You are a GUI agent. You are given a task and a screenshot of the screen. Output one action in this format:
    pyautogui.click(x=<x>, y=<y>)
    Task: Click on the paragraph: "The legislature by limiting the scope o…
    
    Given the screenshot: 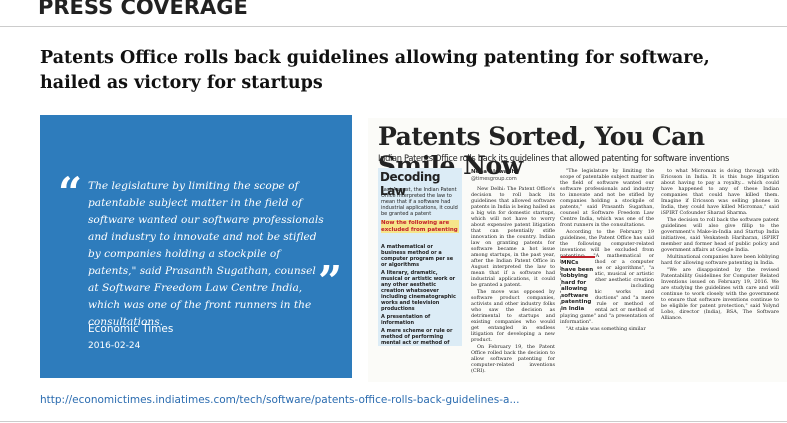 What is the action you would take?
    pyautogui.click(x=607, y=198)
    